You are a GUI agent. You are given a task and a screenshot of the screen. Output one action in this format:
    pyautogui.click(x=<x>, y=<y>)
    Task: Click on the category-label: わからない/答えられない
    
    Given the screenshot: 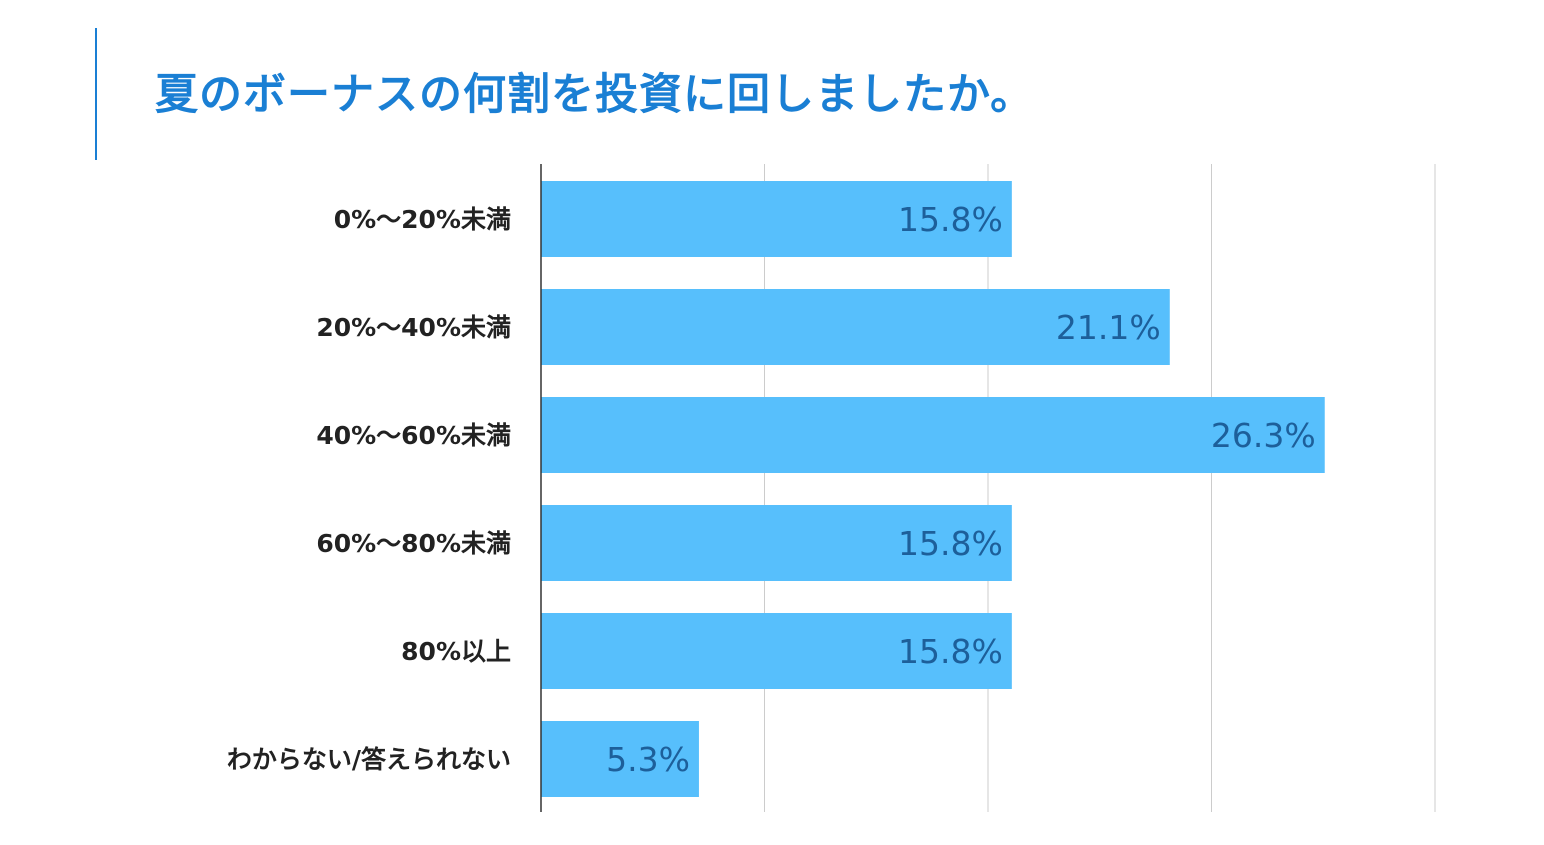 What is the action you would take?
    pyautogui.click(x=369, y=759)
    